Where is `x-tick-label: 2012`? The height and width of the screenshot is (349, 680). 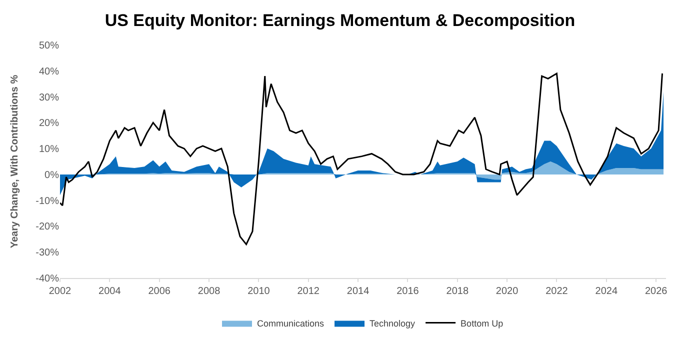 x-tick-label: 2012 is located at coordinates (308, 291).